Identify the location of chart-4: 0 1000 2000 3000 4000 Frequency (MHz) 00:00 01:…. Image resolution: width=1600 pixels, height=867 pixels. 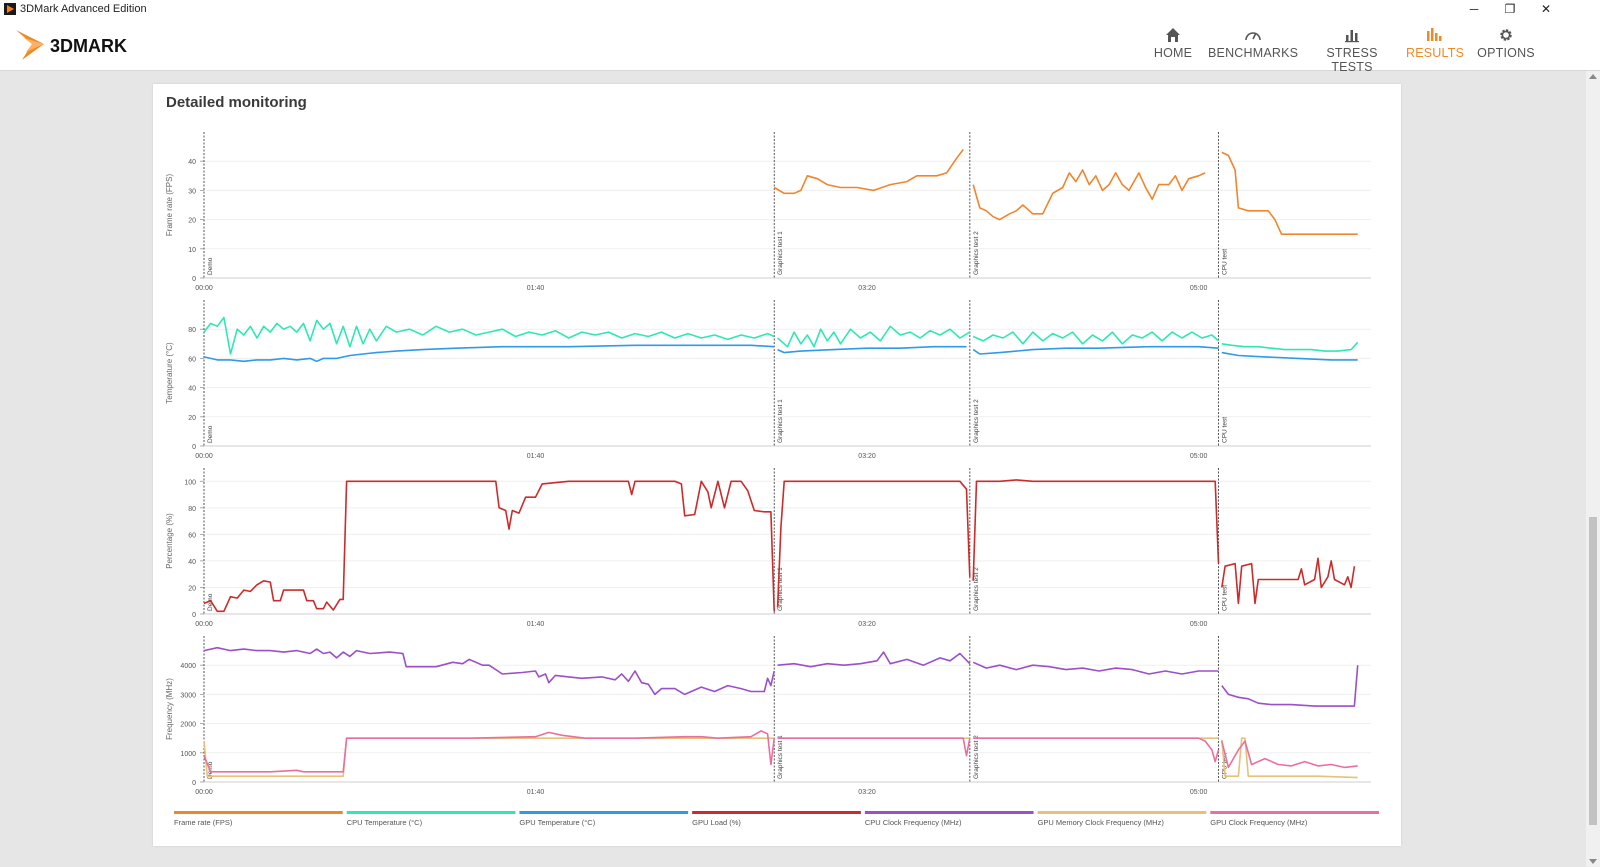
(768, 716).